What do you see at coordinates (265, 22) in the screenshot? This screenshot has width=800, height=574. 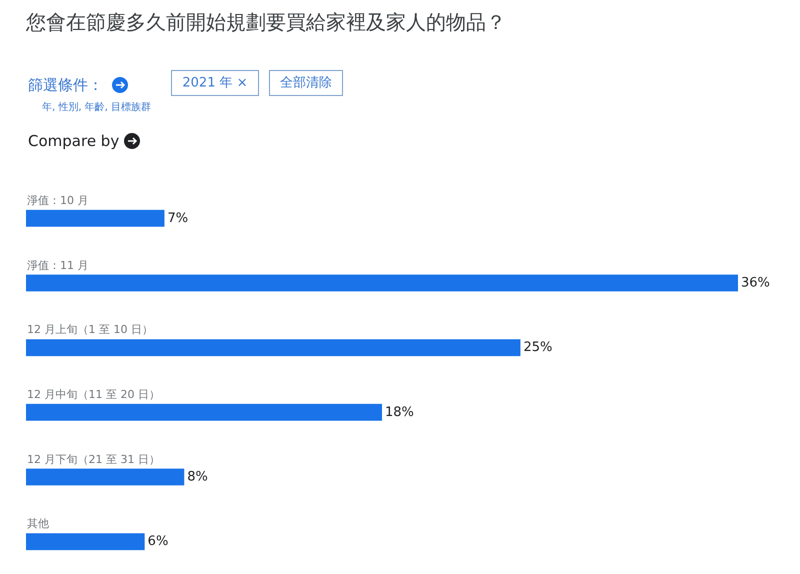 I see `chart-title: 您會在節慶多久前開始規劃要買給家裡及家人的物品？` at bounding box center [265, 22].